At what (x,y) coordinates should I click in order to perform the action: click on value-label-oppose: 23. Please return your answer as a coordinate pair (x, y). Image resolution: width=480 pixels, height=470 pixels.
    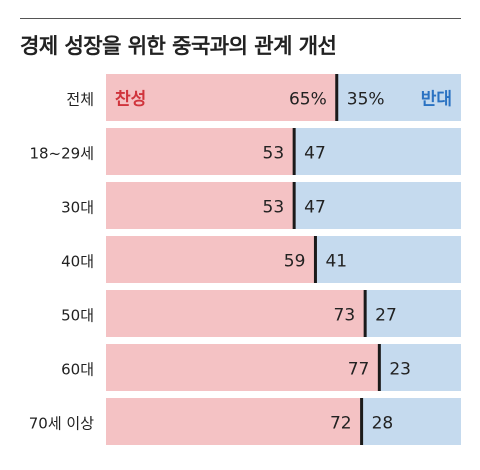
    Looking at the image, I should click on (400, 370).